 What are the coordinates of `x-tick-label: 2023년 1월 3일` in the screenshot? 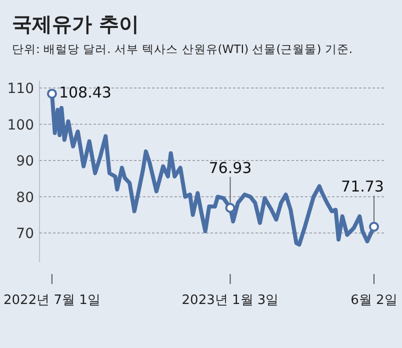 It's located at (230, 300).